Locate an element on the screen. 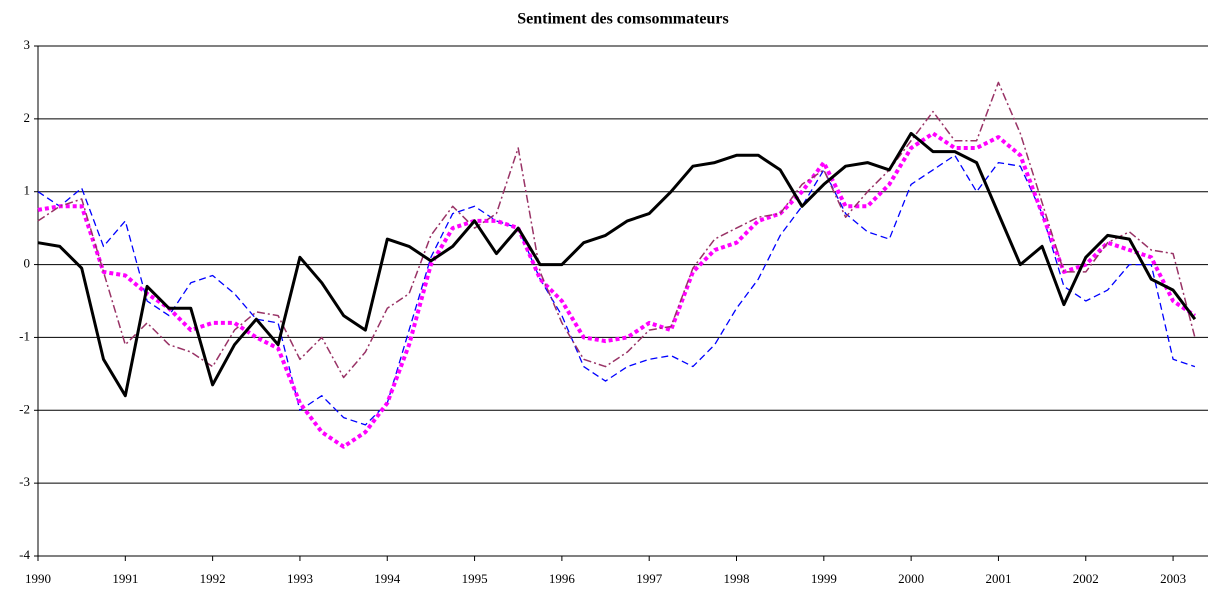 The image size is (1211, 596). x-tick-label: 2003 is located at coordinates (1173, 578).